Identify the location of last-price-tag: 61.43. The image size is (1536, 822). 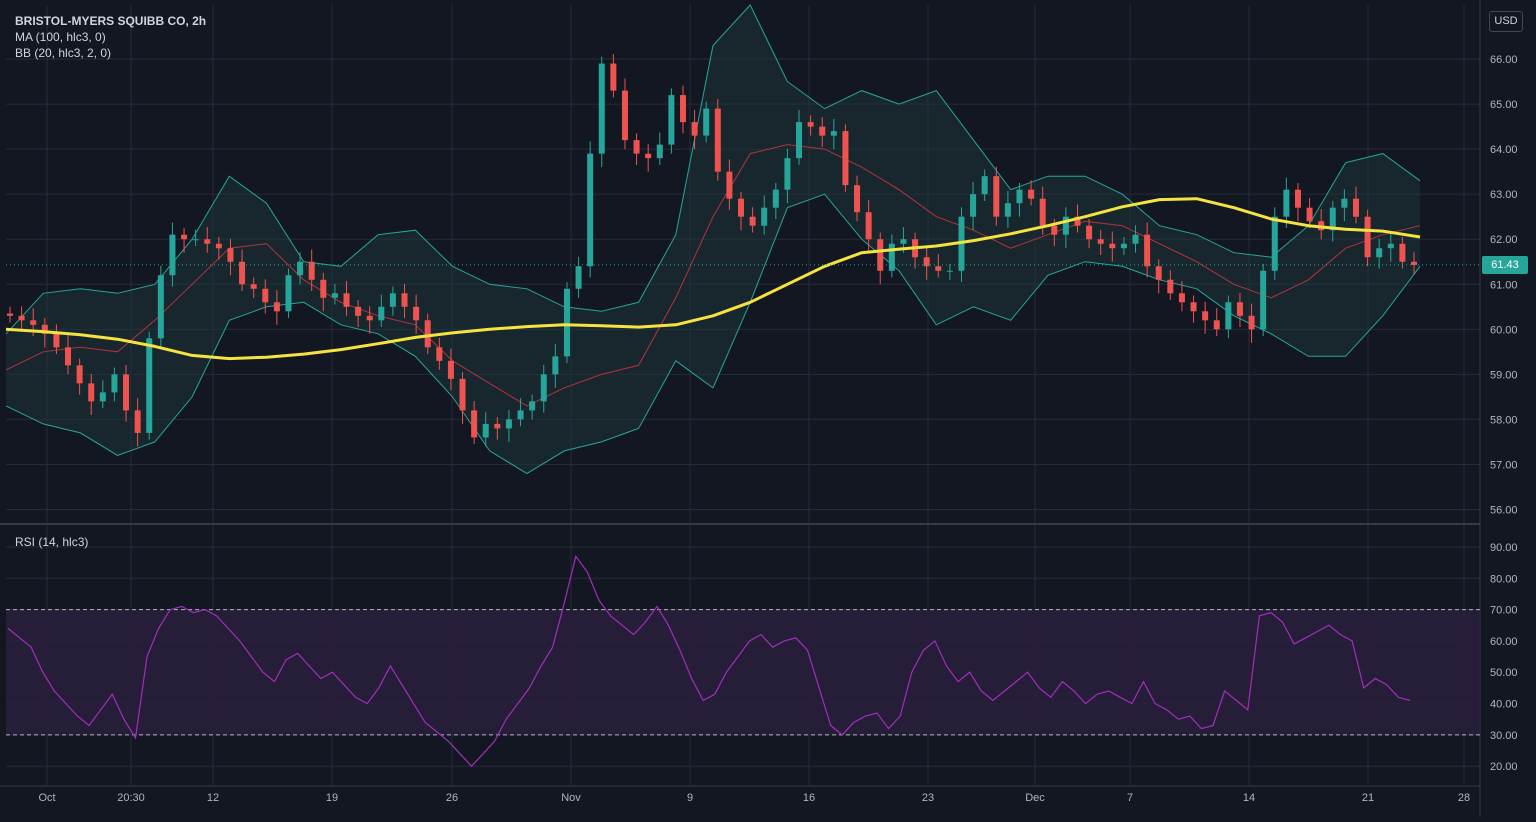
(1505, 264).